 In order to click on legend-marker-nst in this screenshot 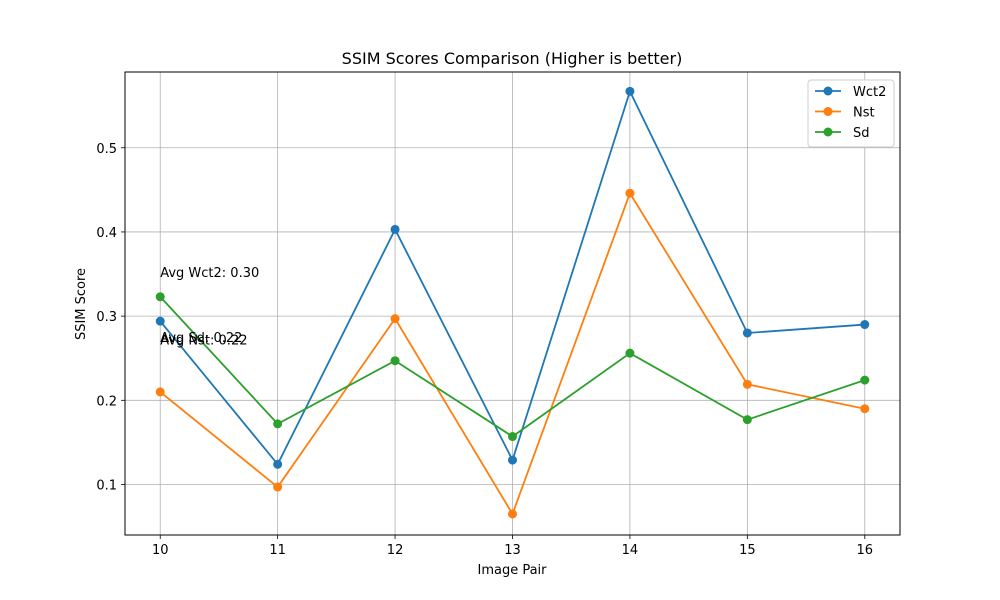, I will do `click(828, 111)`.